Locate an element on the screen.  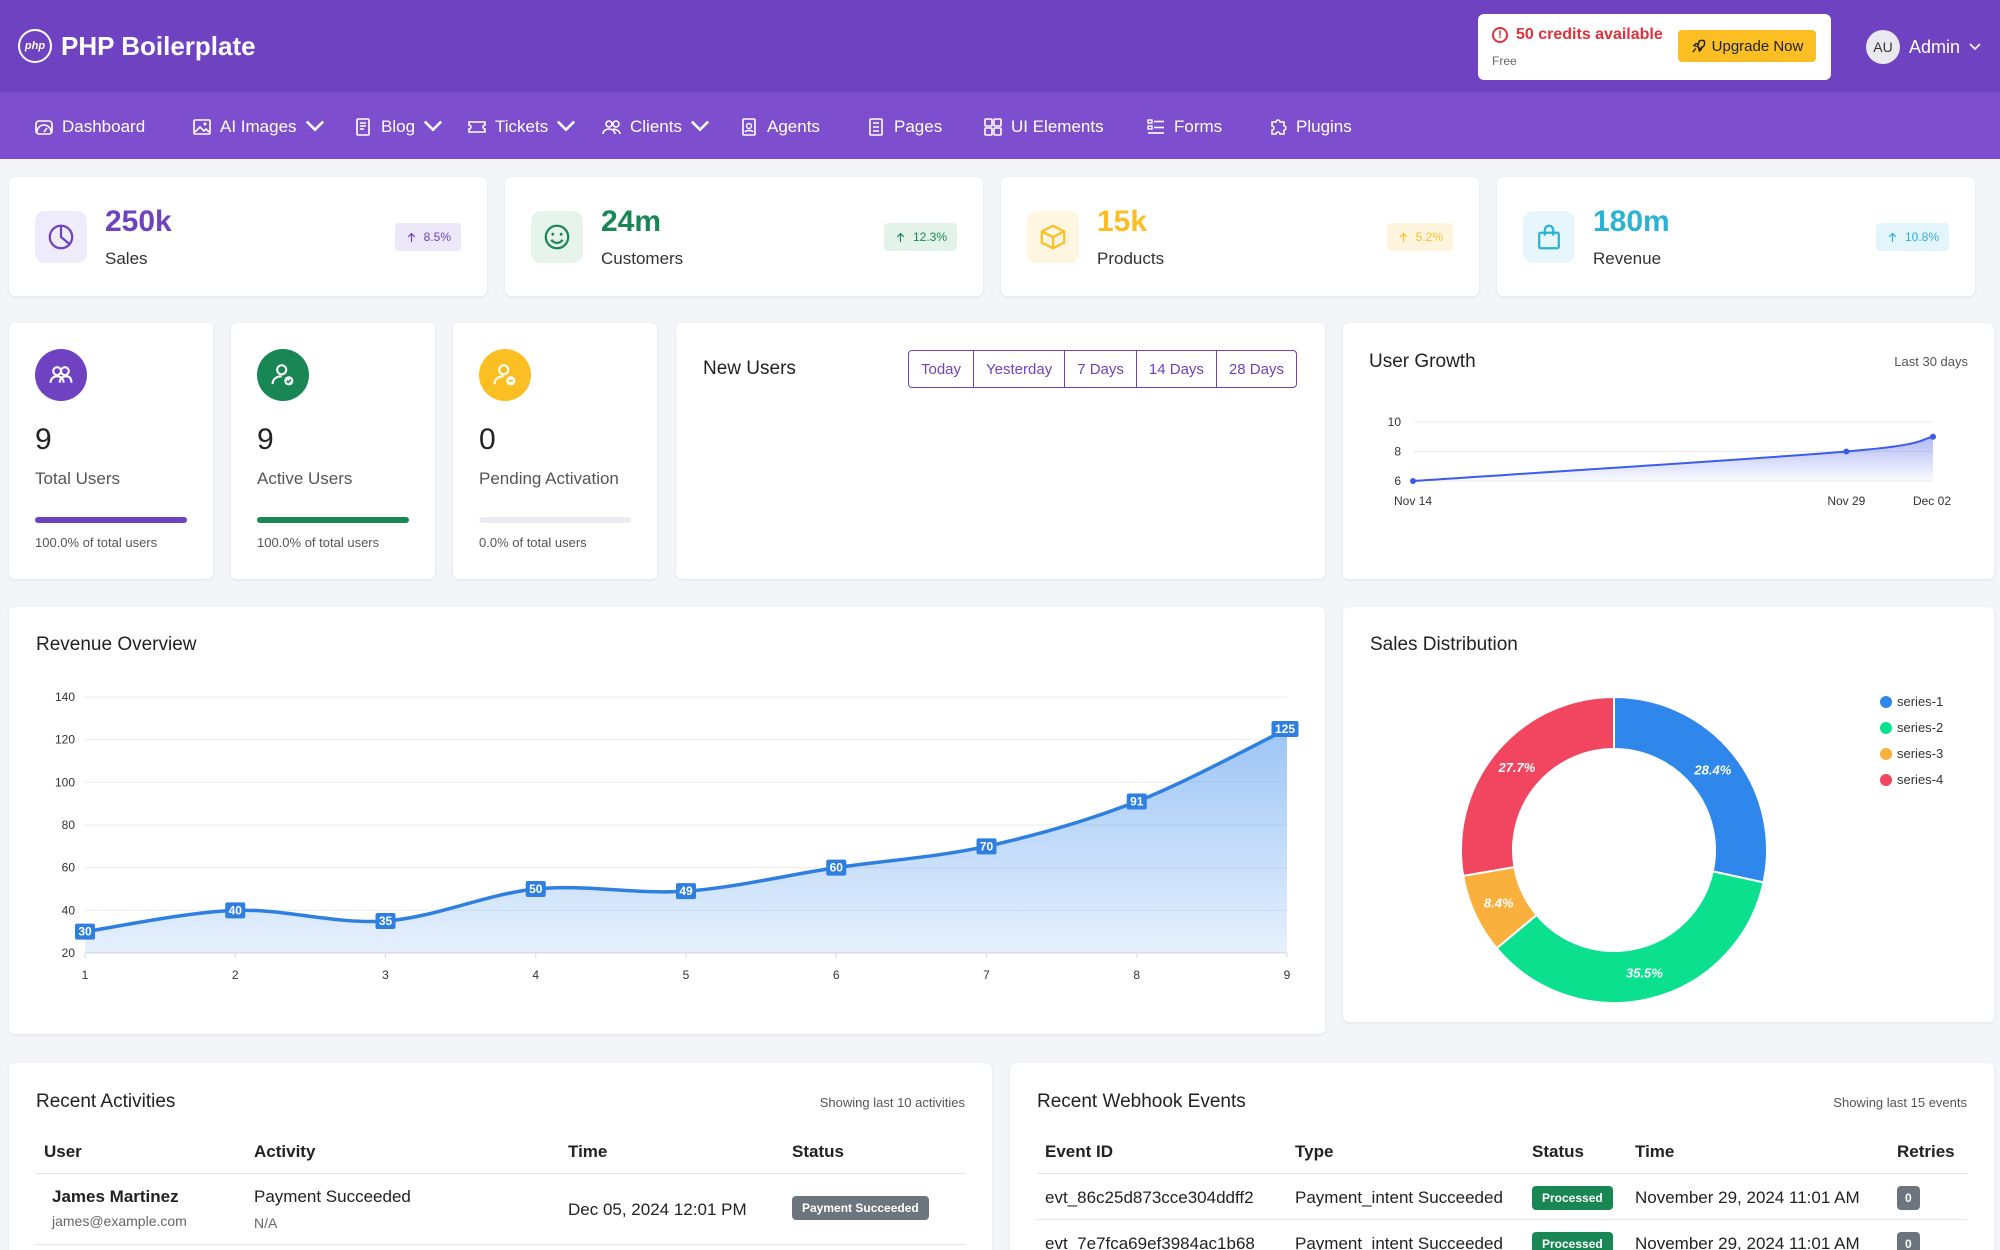
activity-detail: N/A is located at coordinates (266, 1223).